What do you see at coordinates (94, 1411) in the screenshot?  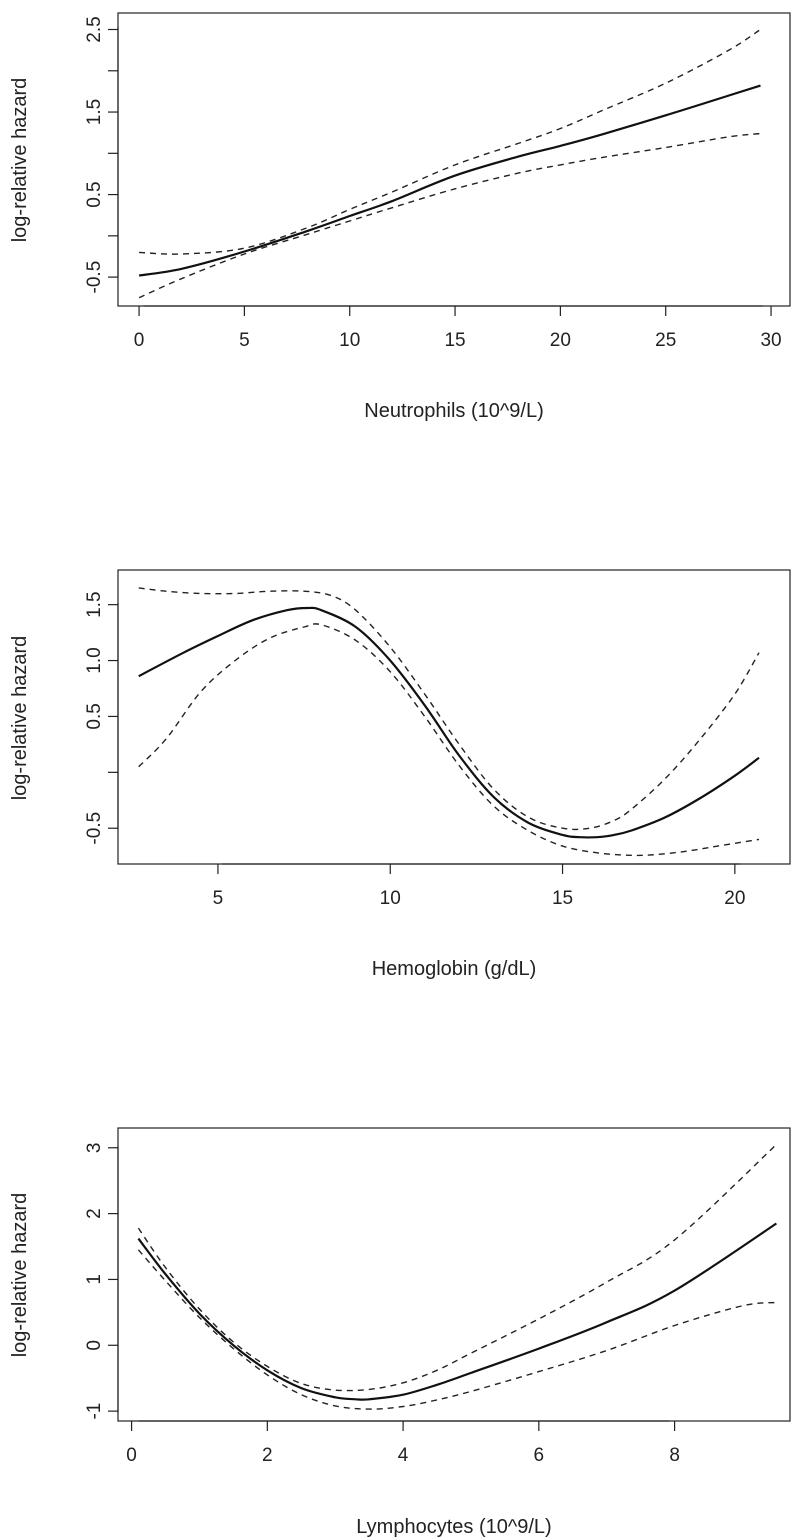 I see `y-tick-label: -1` at bounding box center [94, 1411].